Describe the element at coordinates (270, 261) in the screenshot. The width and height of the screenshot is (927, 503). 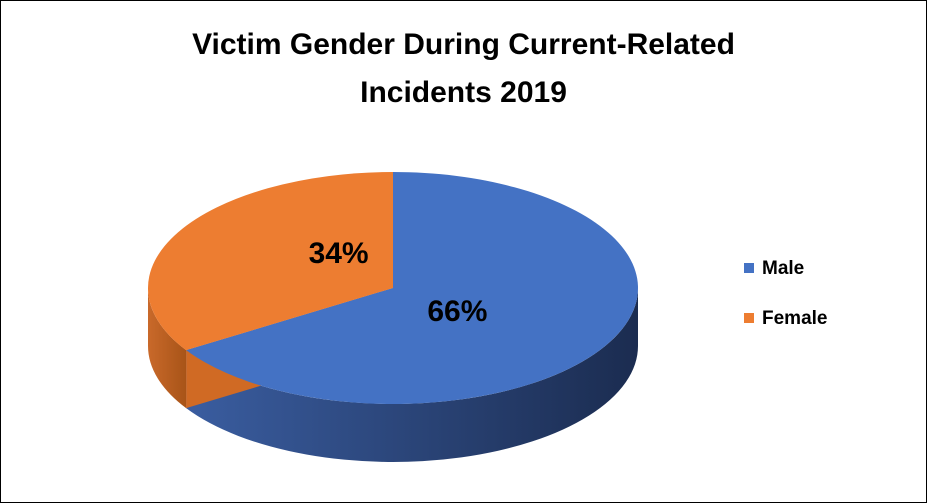
I see `slice` at that location.